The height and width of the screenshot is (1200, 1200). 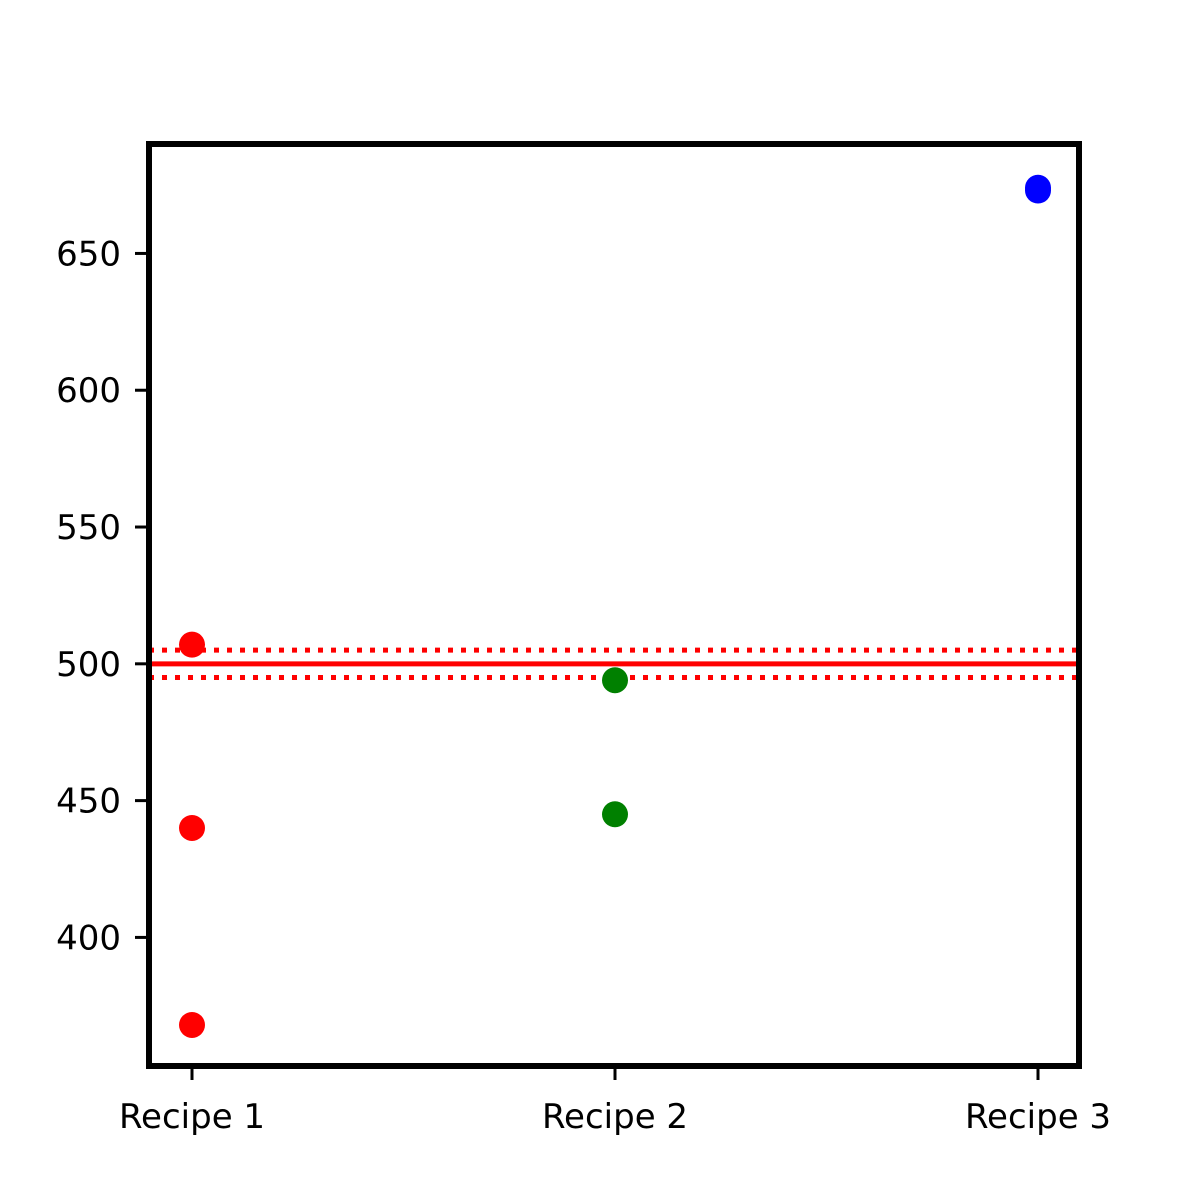 What do you see at coordinates (88, 528) in the screenshot?
I see `y-tick-label: 550` at bounding box center [88, 528].